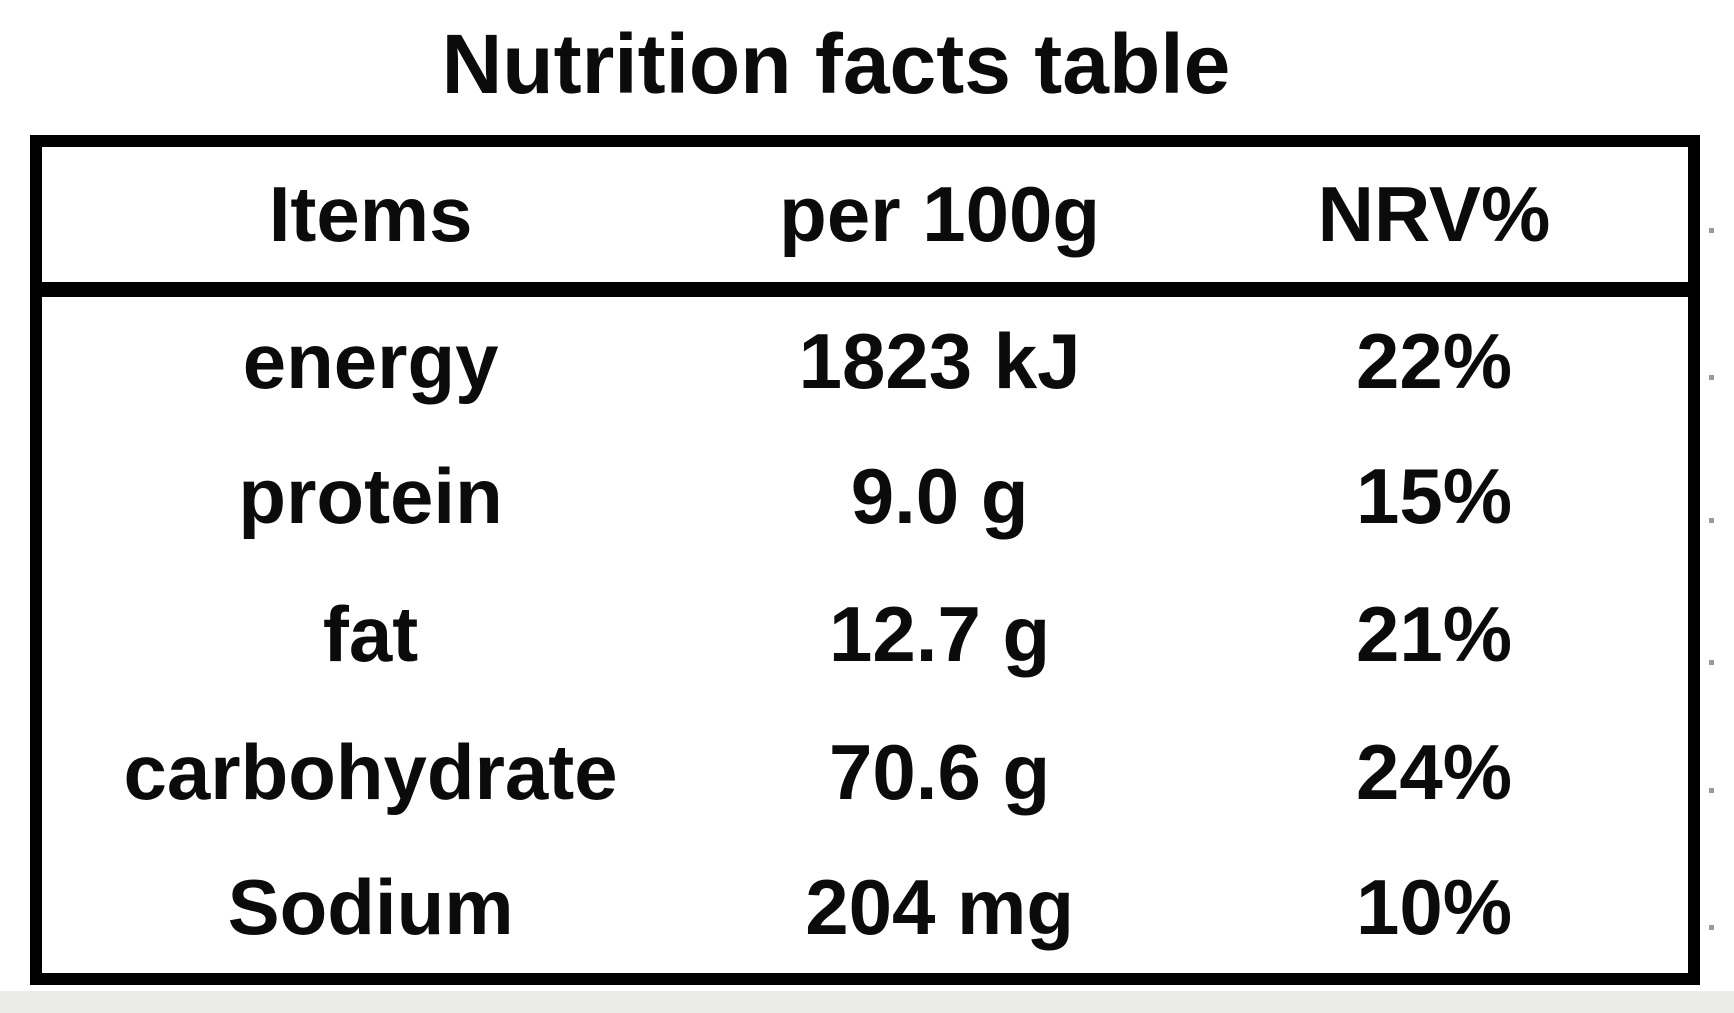 The width and height of the screenshot is (1734, 1013). I want to click on cell-per100g: 70.6 g, so click(940, 771).